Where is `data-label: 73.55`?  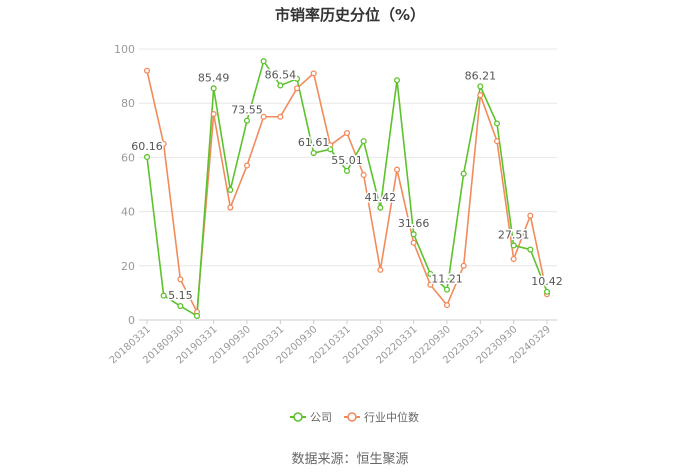
data-label: 73.55 is located at coordinates (247, 110).